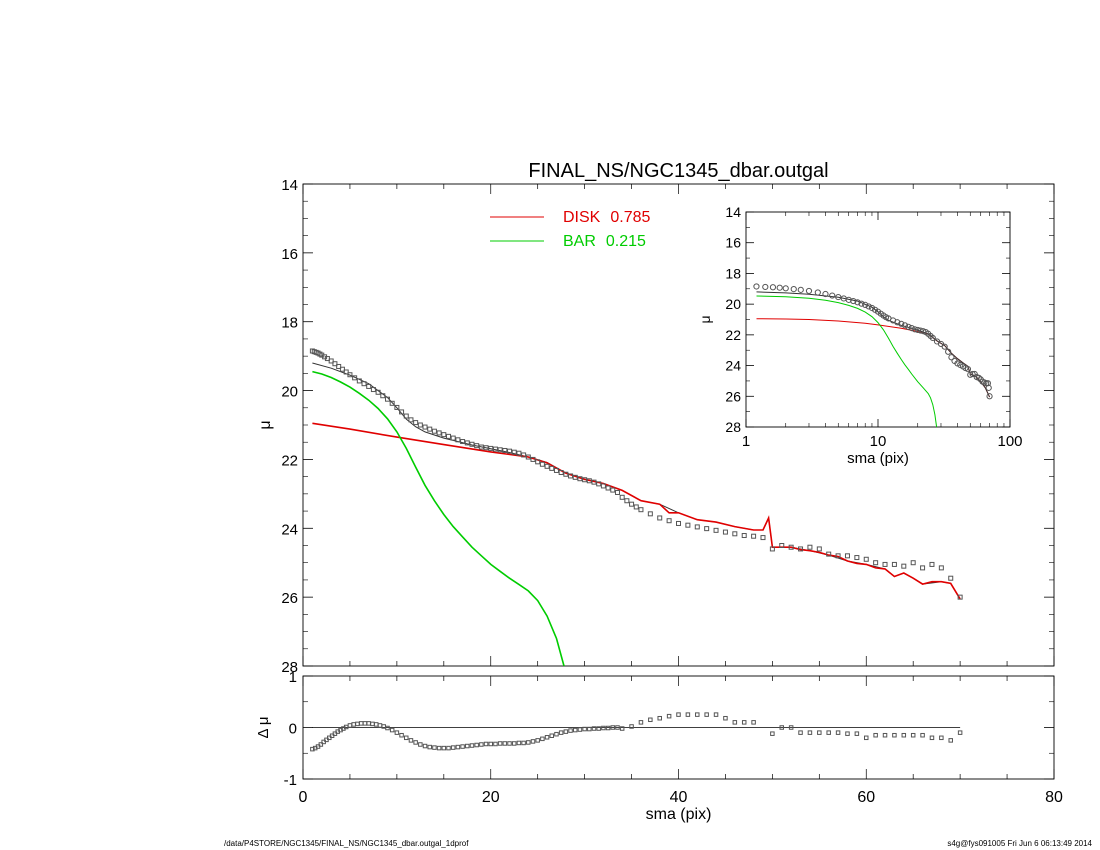 This screenshot has height=850, width=1100. Describe the element at coordinates (679, 814) in the screenshot. I see `x-axis-label: sma (pix)` at that location.